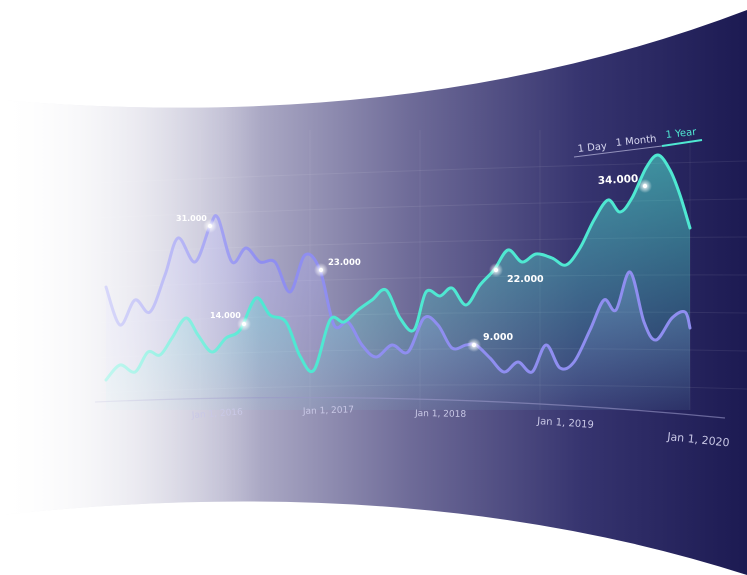  What do you see at coordinates (618, 151) in the screenshot?
I see `tabs-underline` at bounding box center [618, 151].